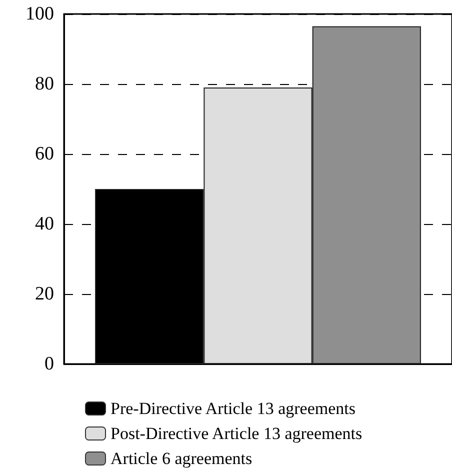  I want to click on legend-label: Post-Directive Article 13 agreements, so click(236, 433).